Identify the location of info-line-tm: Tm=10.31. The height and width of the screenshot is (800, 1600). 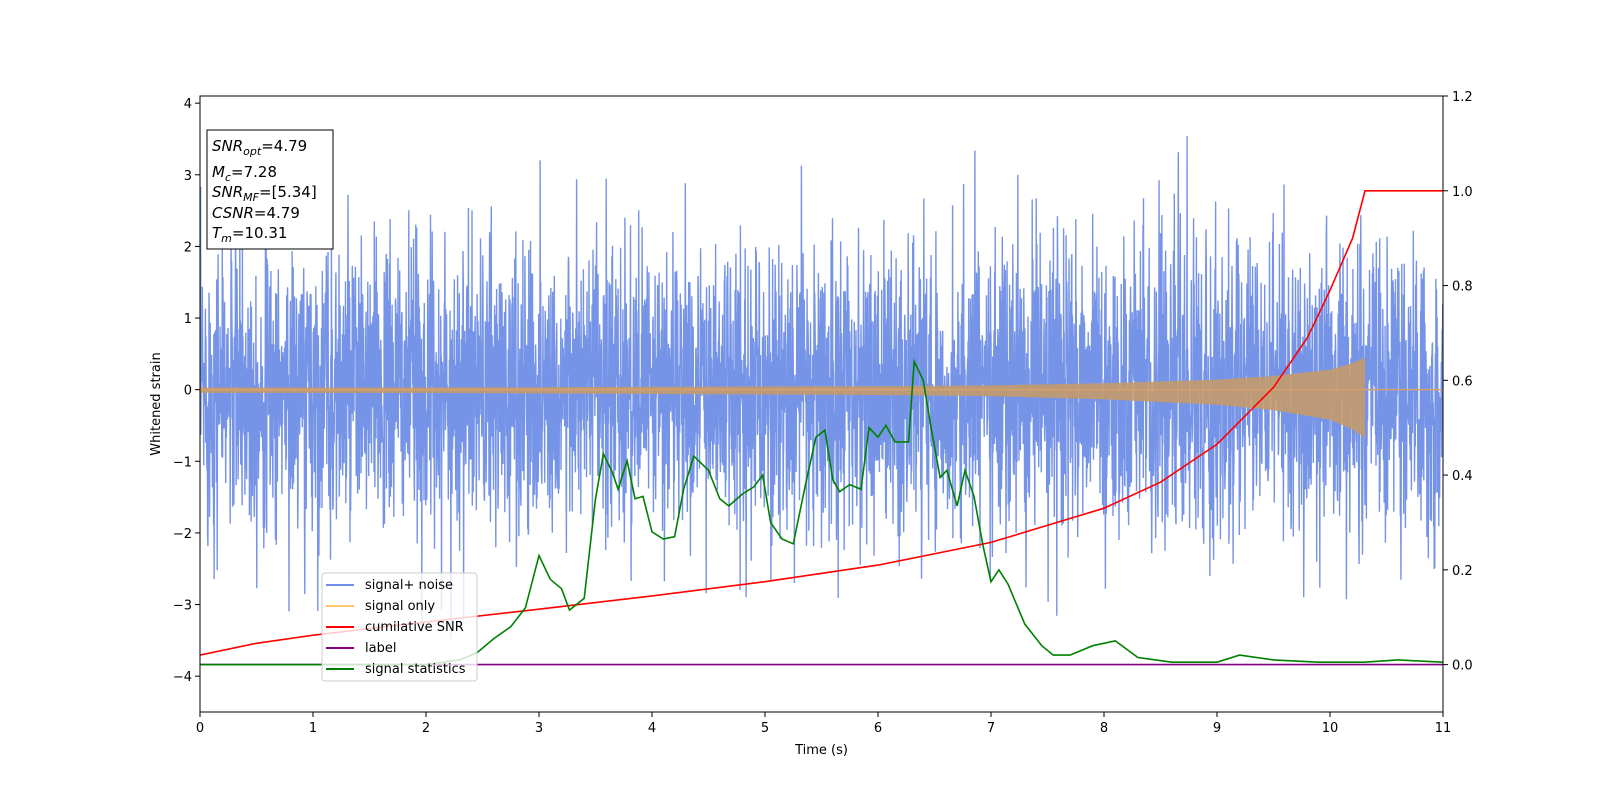
(249, 234).